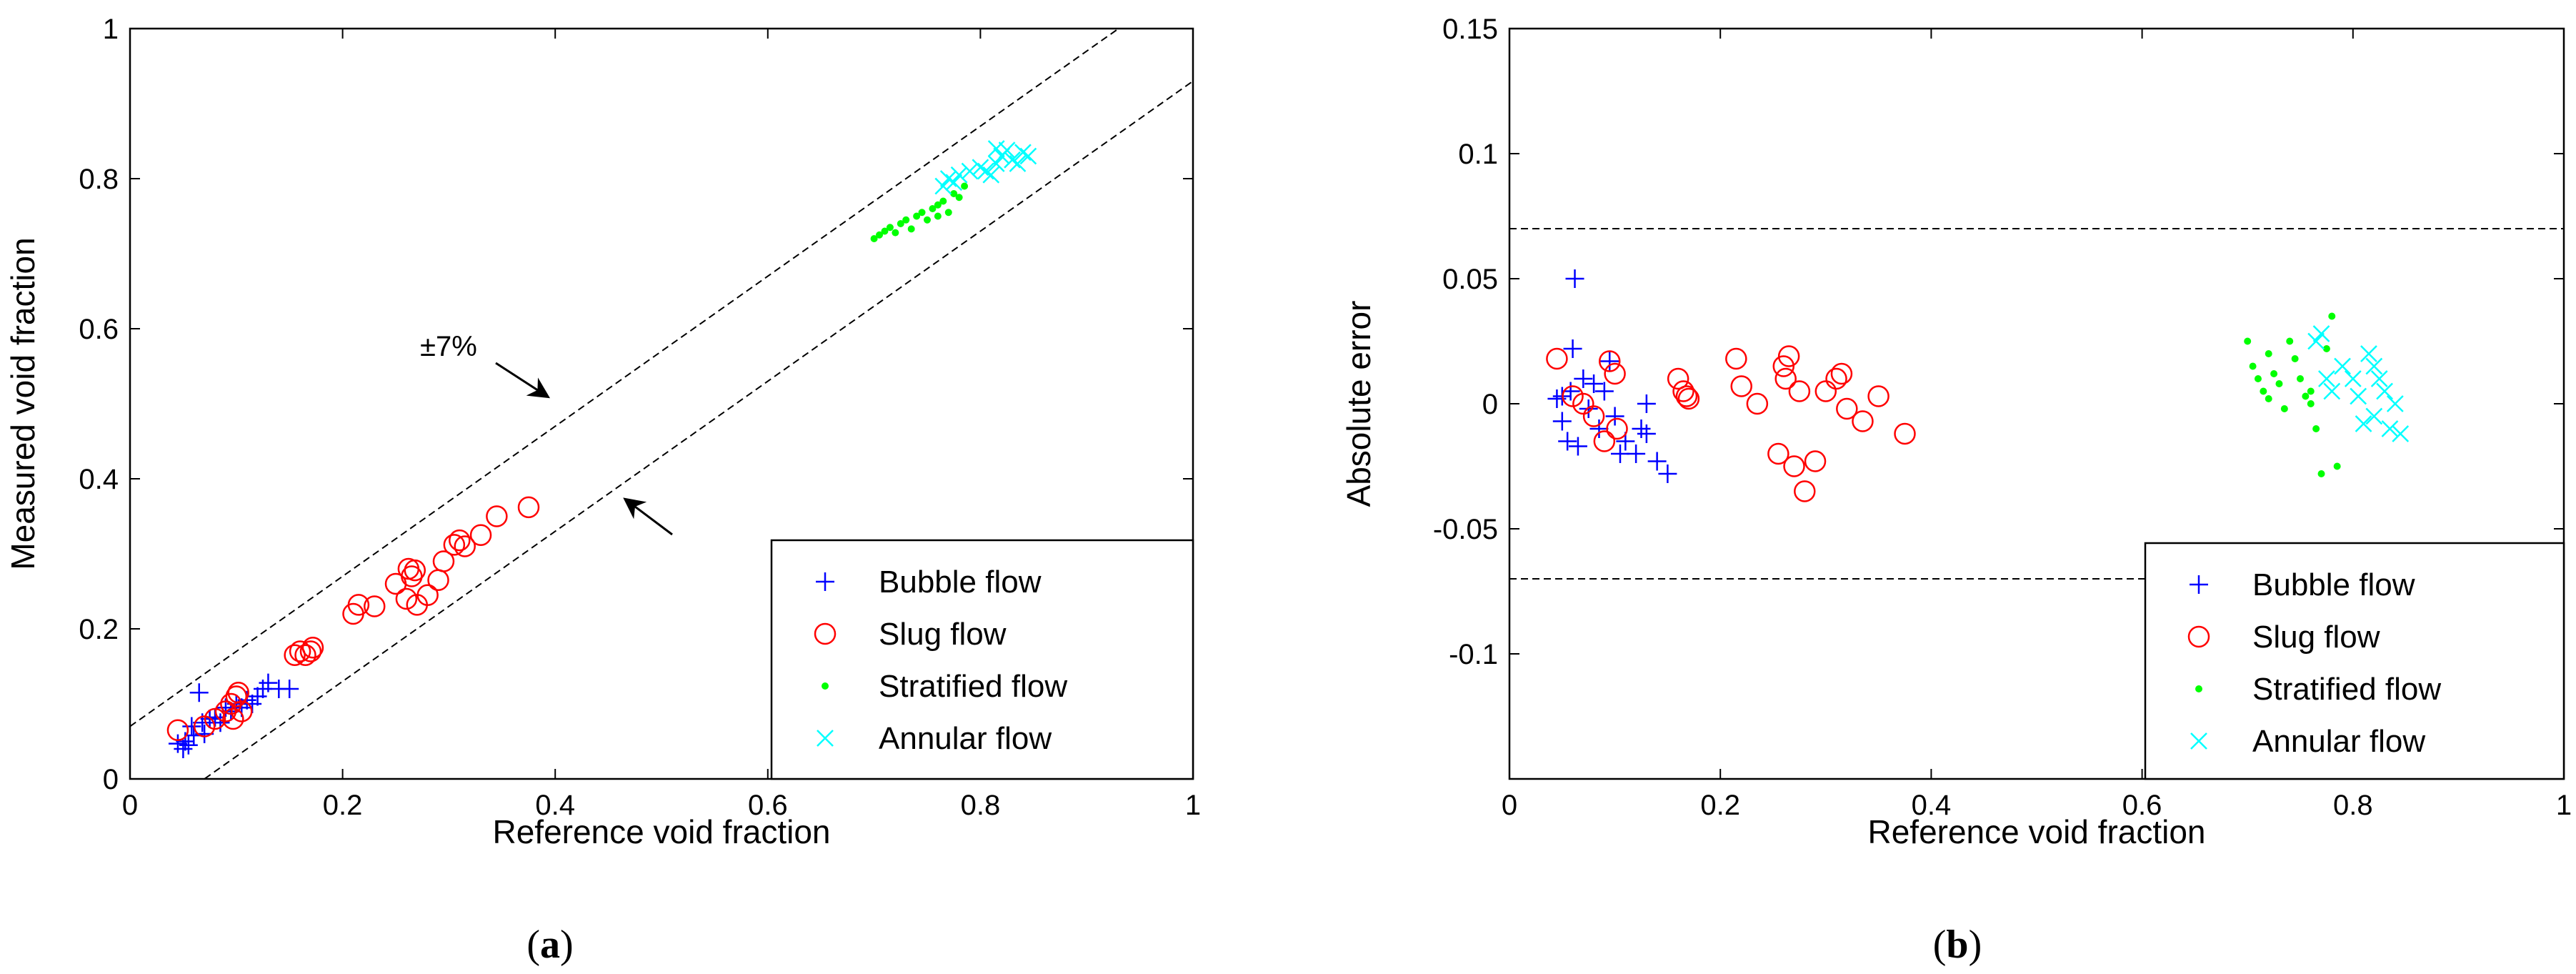 The width and height of the screenshot is (2576, 974). I want to click on y-tick-label: 1, so click(111, 29).